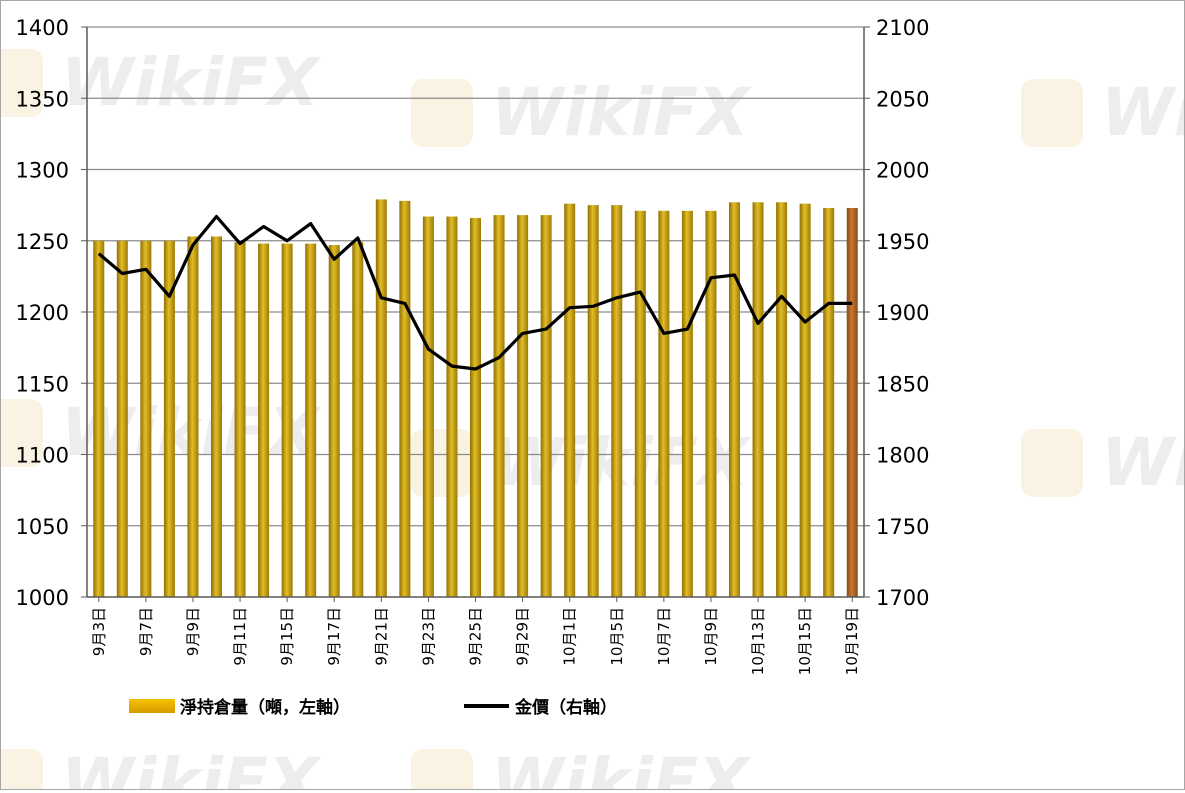 The height and width of the screenshot is (793, 1185). What do you see at coordinates (265, 707) in the screenshot?
I see `legend-bar-label: 淨持倉量（噸，左軸）` at bounding box center [265, 707].